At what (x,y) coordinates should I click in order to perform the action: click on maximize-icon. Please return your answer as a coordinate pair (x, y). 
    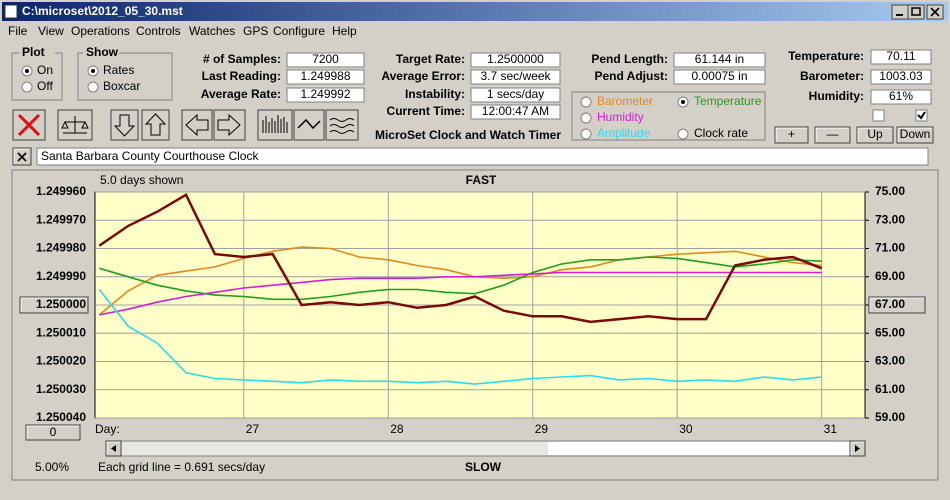
    Looking at the image, I should click on (916, 11).